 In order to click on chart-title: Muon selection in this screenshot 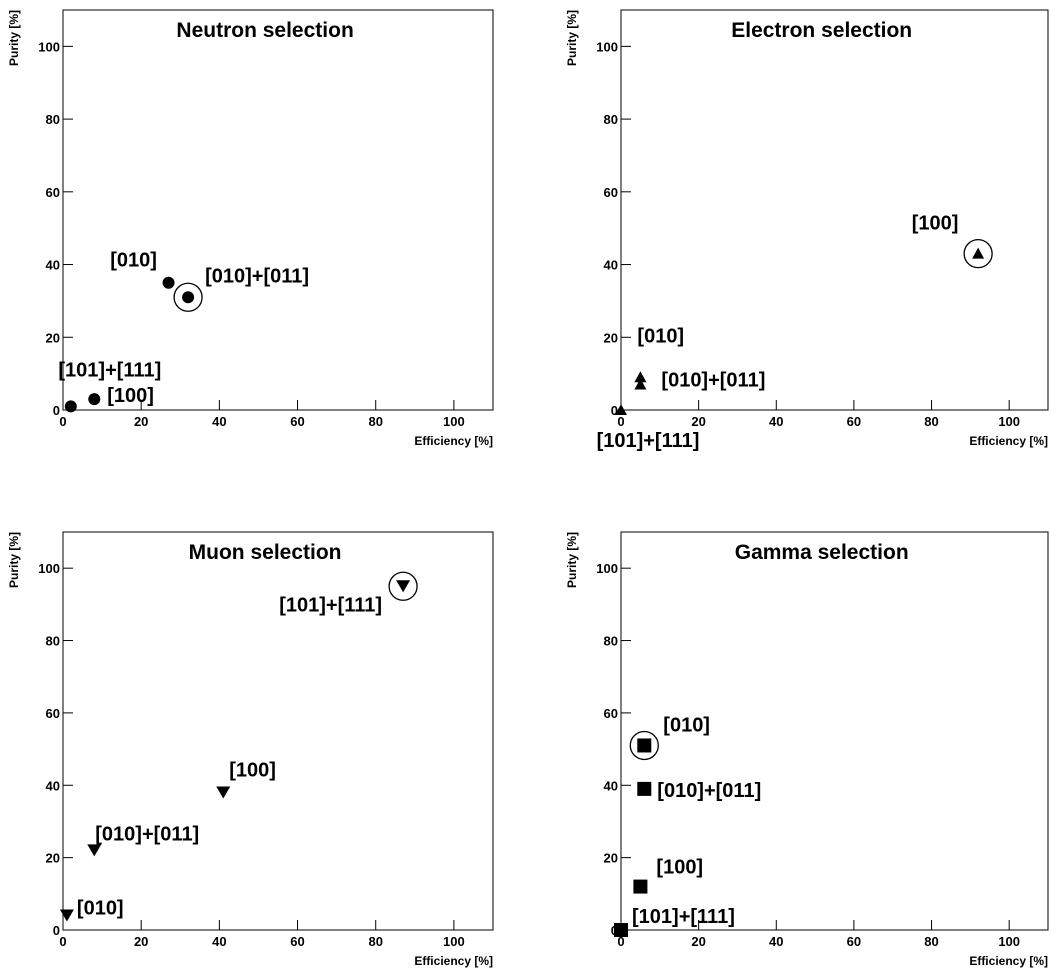, I will do `click(265, 552)`.